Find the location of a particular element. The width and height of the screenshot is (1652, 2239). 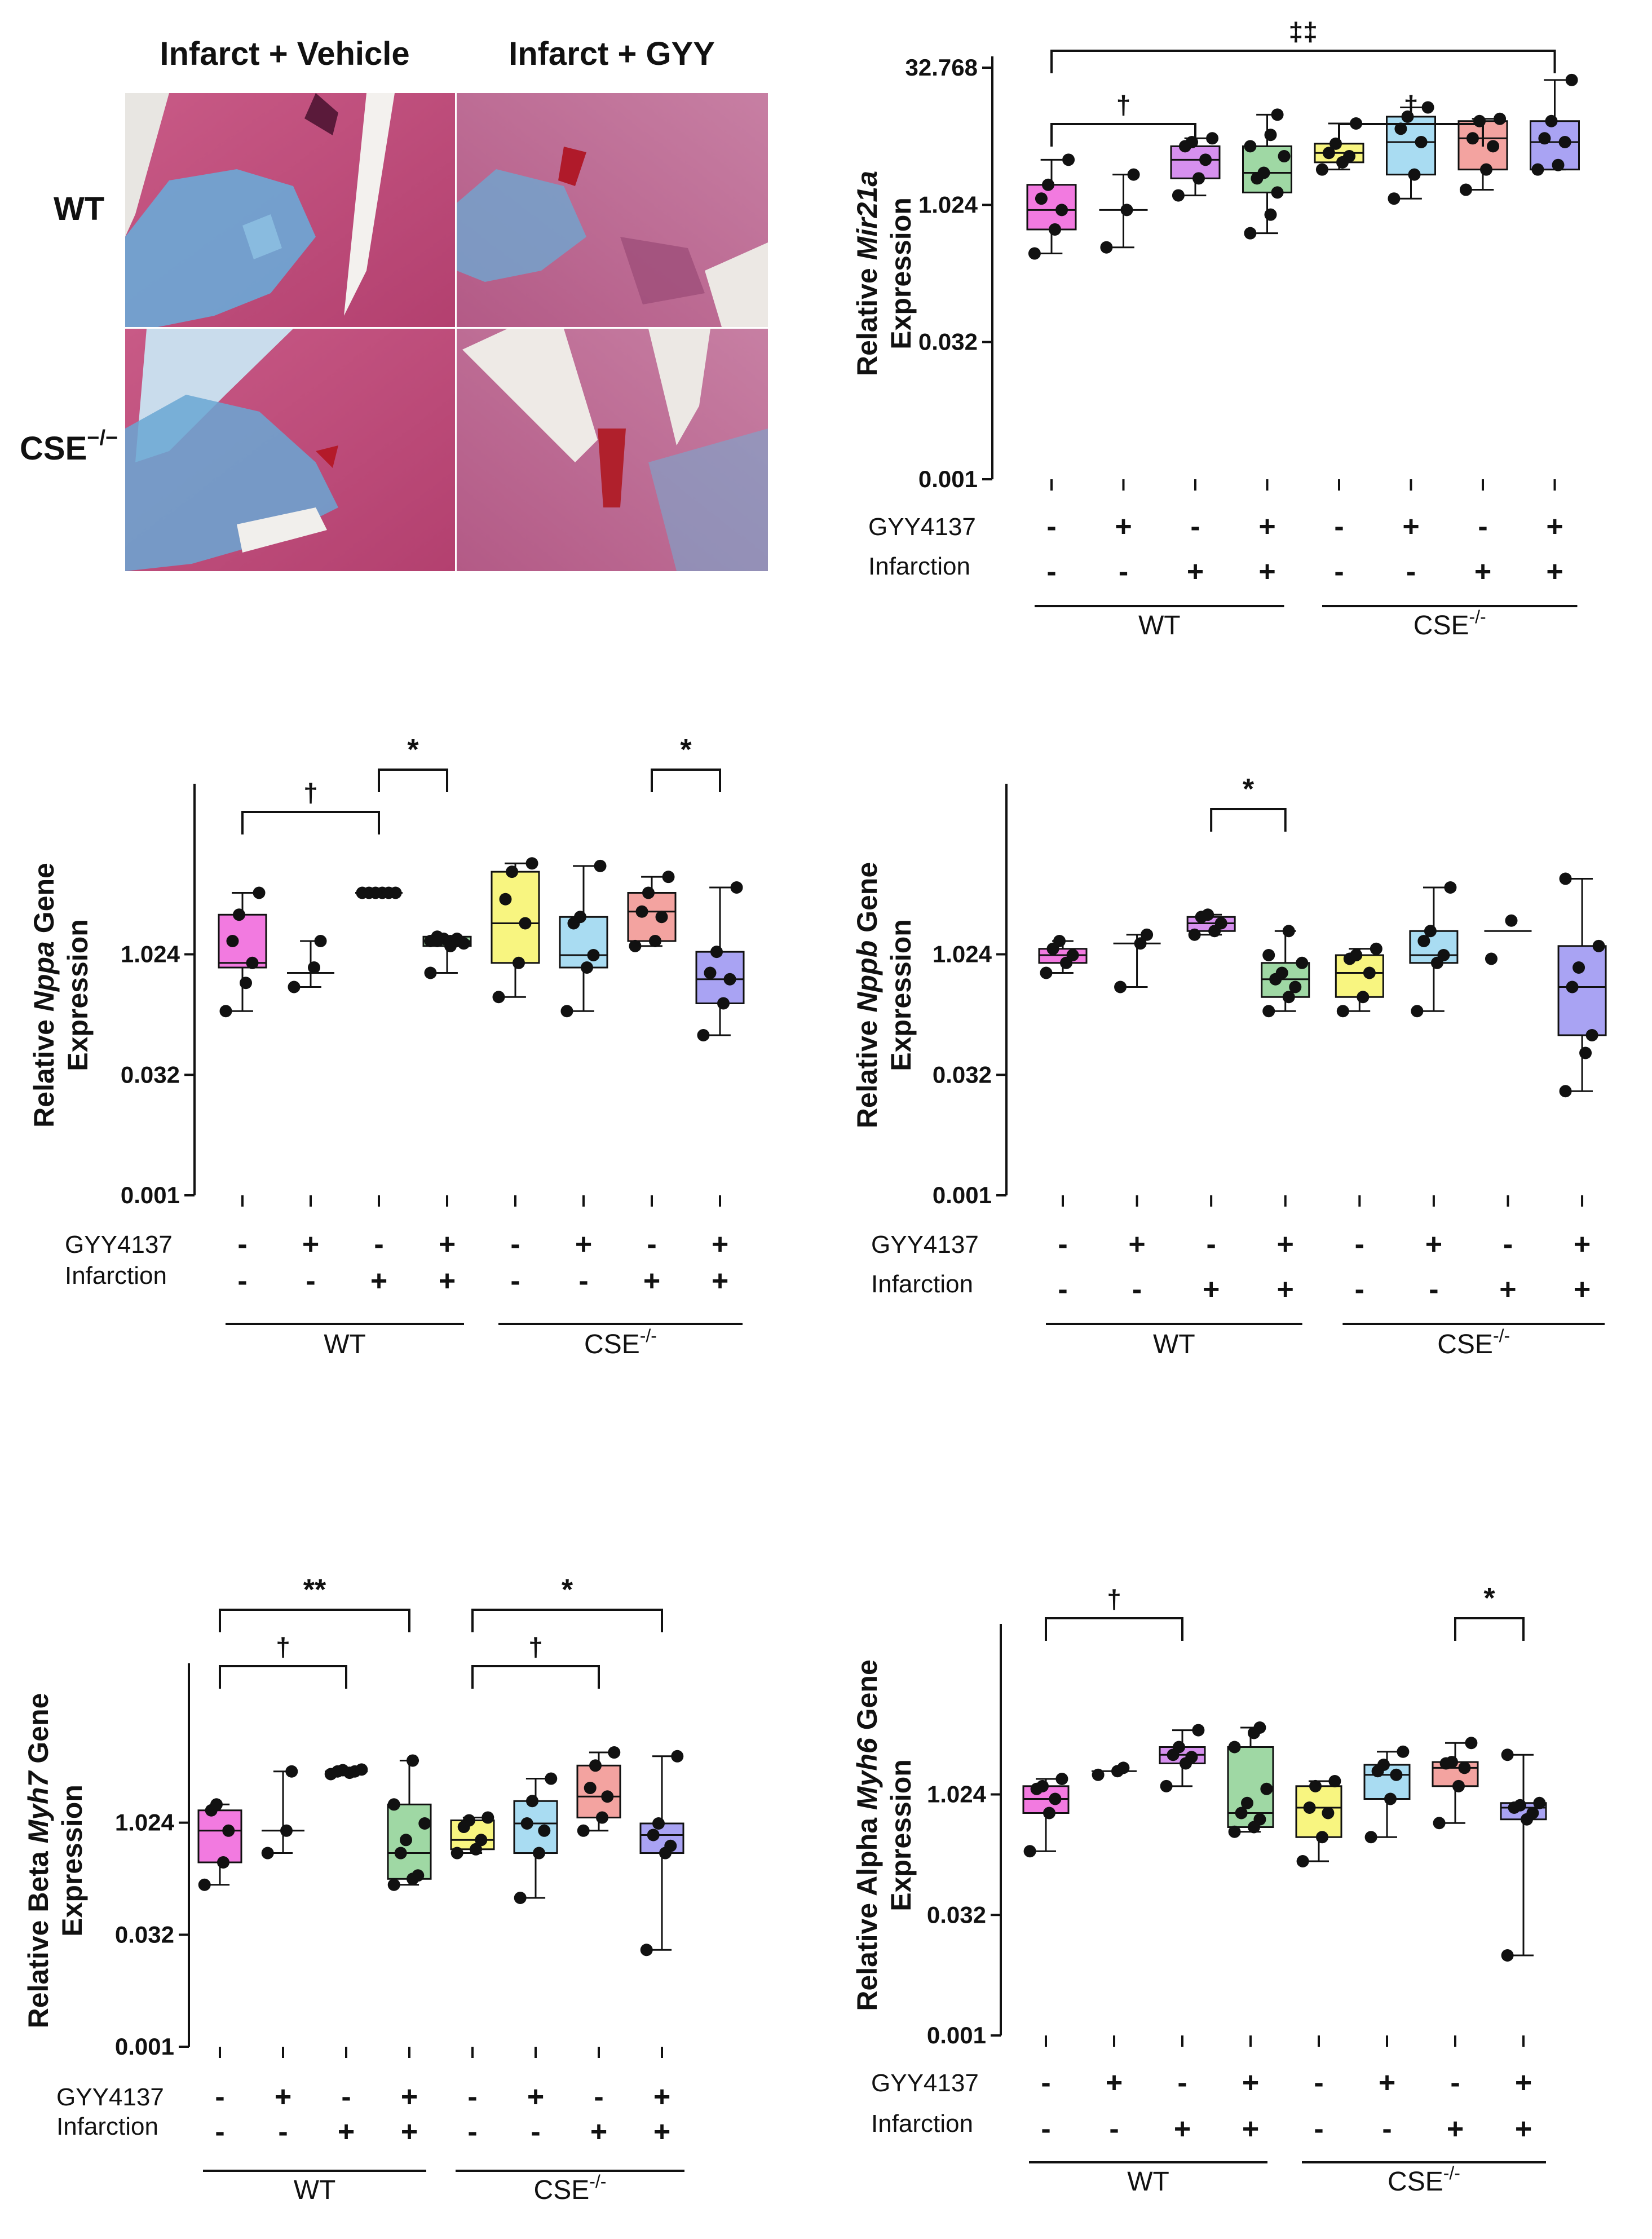

y-tick-label: 0.032 is located at coordinates (144, 1934).